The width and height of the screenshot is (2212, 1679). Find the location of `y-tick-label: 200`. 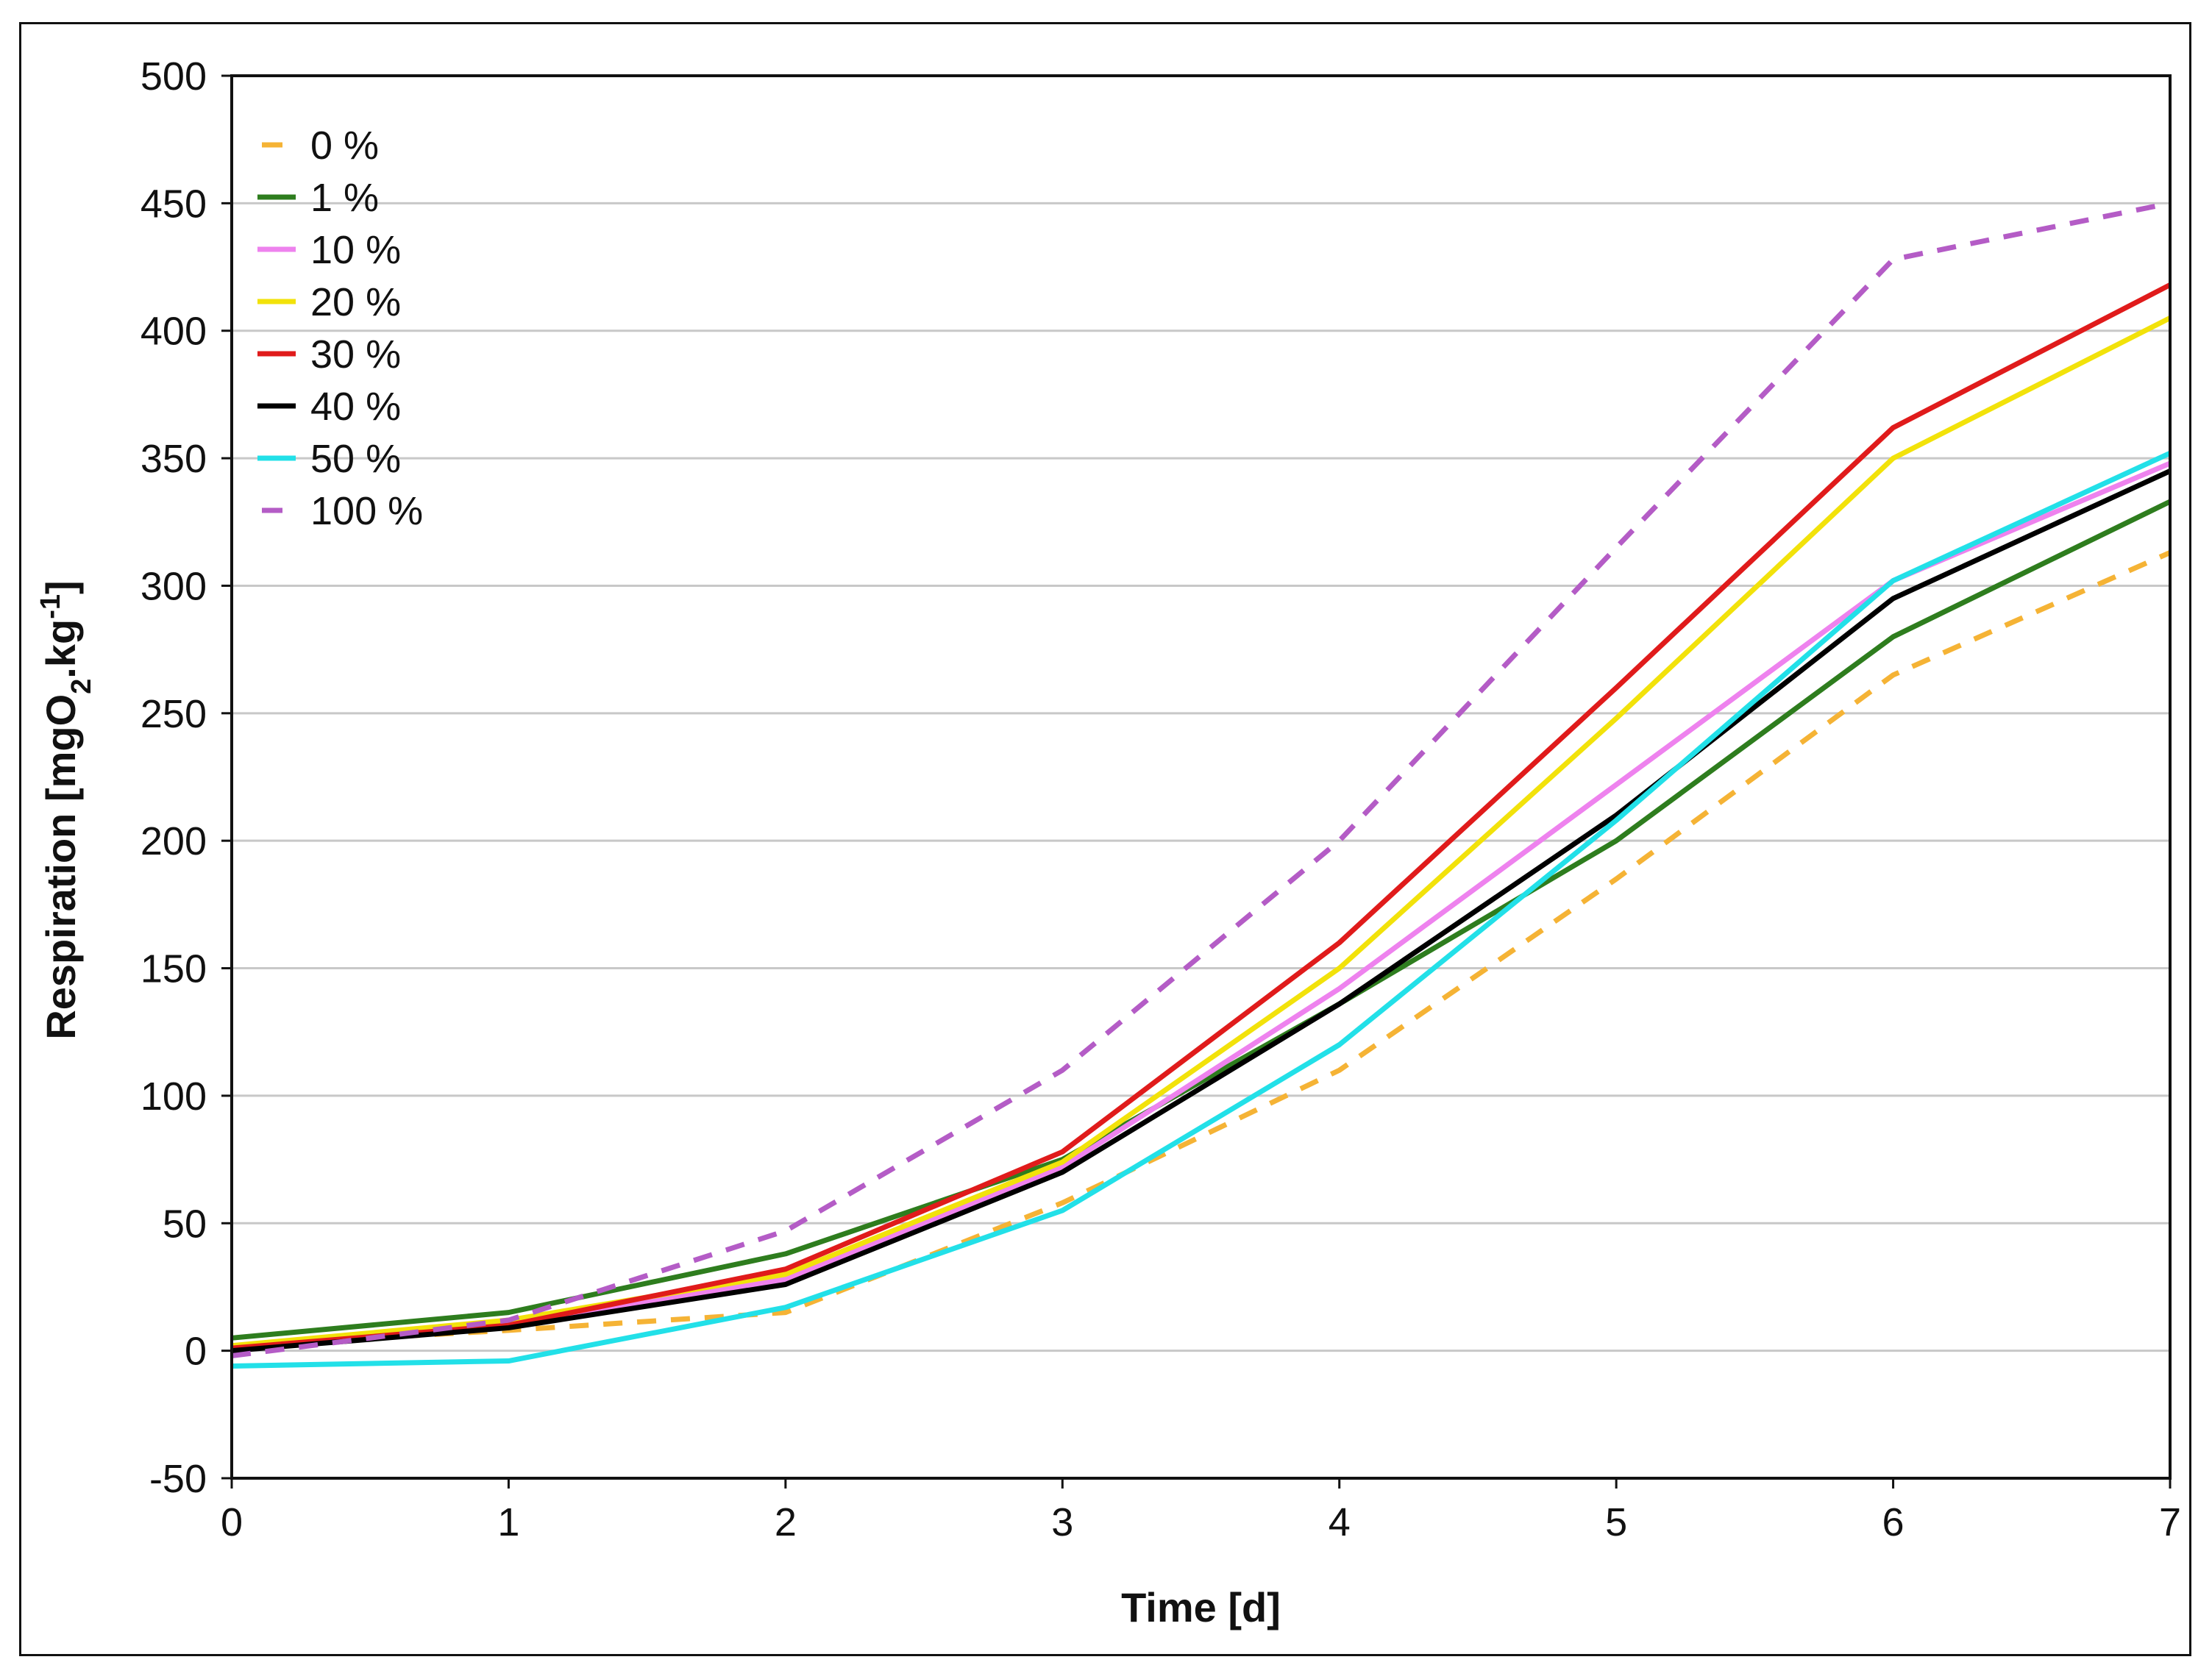

y-tick-label: 200 is located at coordinates (174, 841).